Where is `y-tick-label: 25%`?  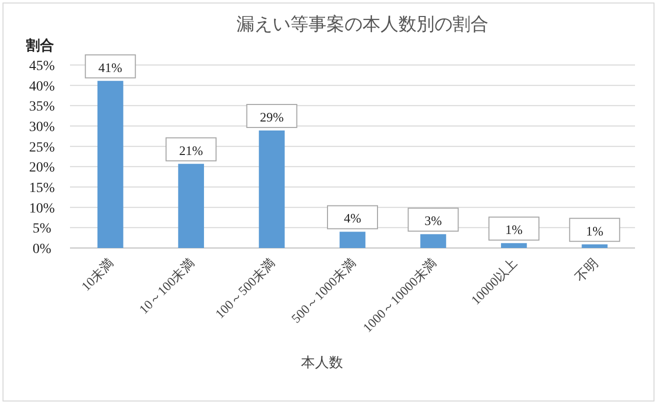 y-tick-label: 25% is located at coordinates (42, 148).